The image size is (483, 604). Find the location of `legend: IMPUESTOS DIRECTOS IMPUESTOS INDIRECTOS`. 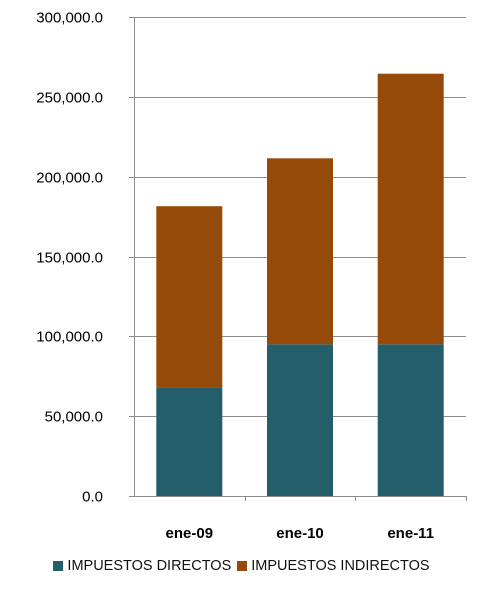

legend: IMPUESTOS DIRECTOS IMPUESTOS INDIRECTOS is located at coordinates (241, 566).